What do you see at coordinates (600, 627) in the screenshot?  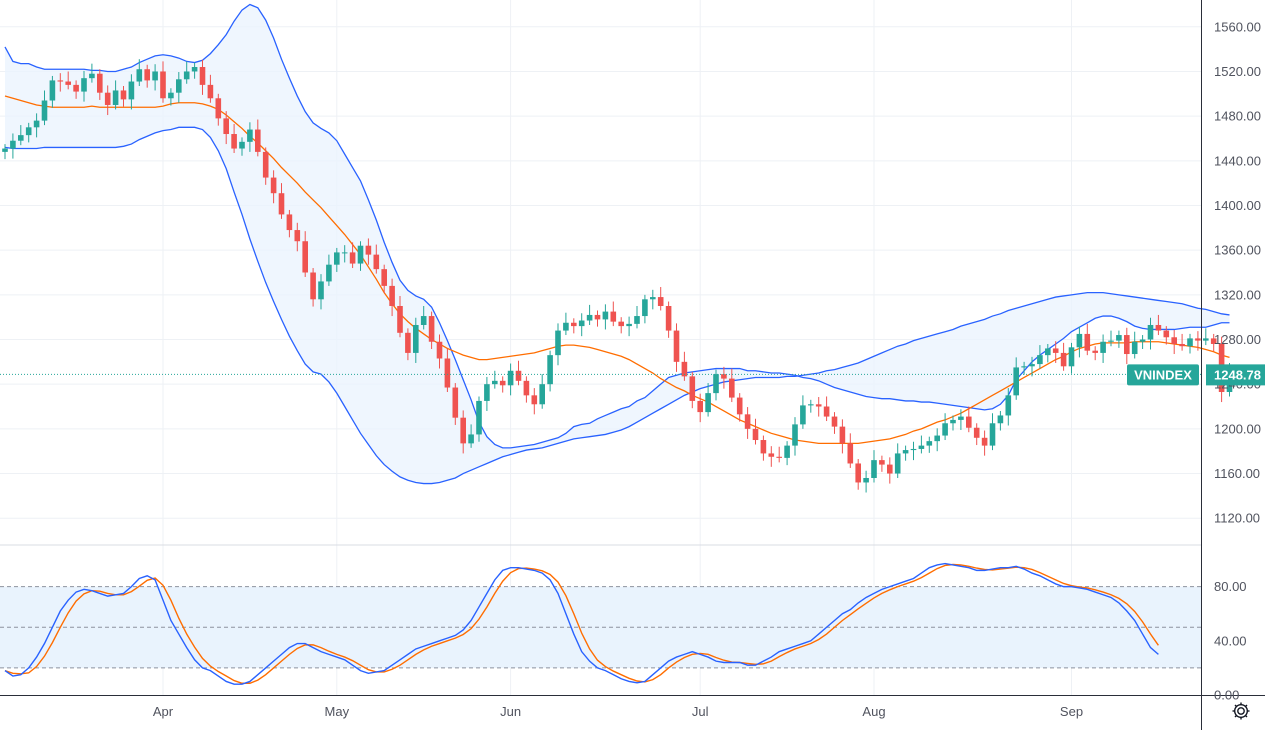 I see `oscillator-band-fill` at bounding box center [600, 627].